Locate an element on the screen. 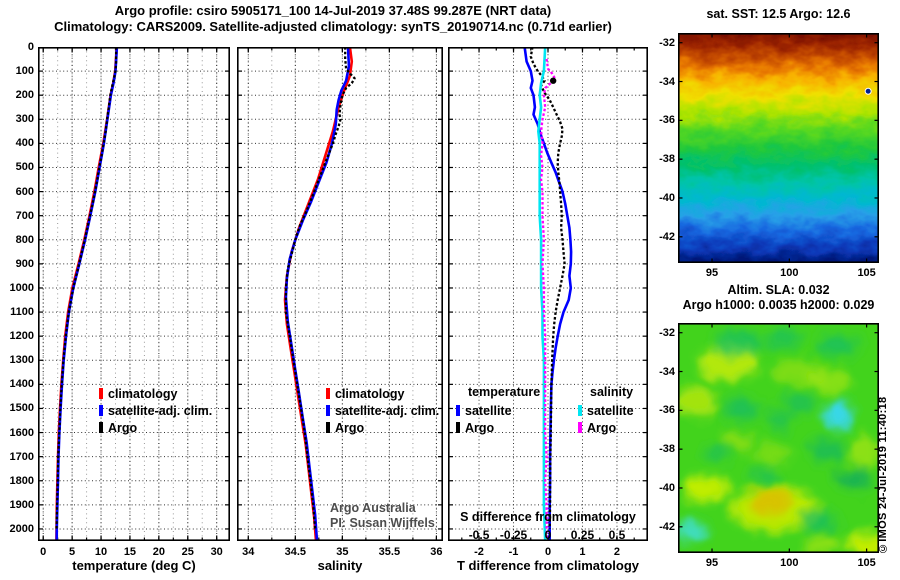 Image resolution: width=900 pixels, height=580 pixels. s-axis-tick-label: 0 is located at coordinates (548, 535).